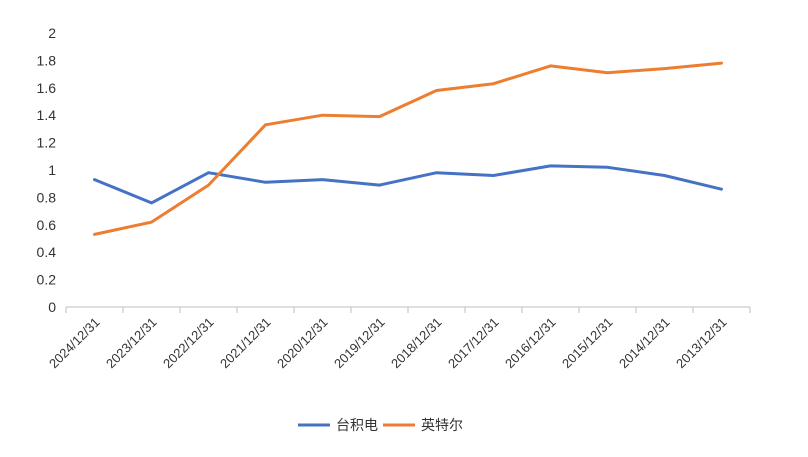 The image size is (808, 457). I want to click on y-tick-label: 0, so click(52, 307).